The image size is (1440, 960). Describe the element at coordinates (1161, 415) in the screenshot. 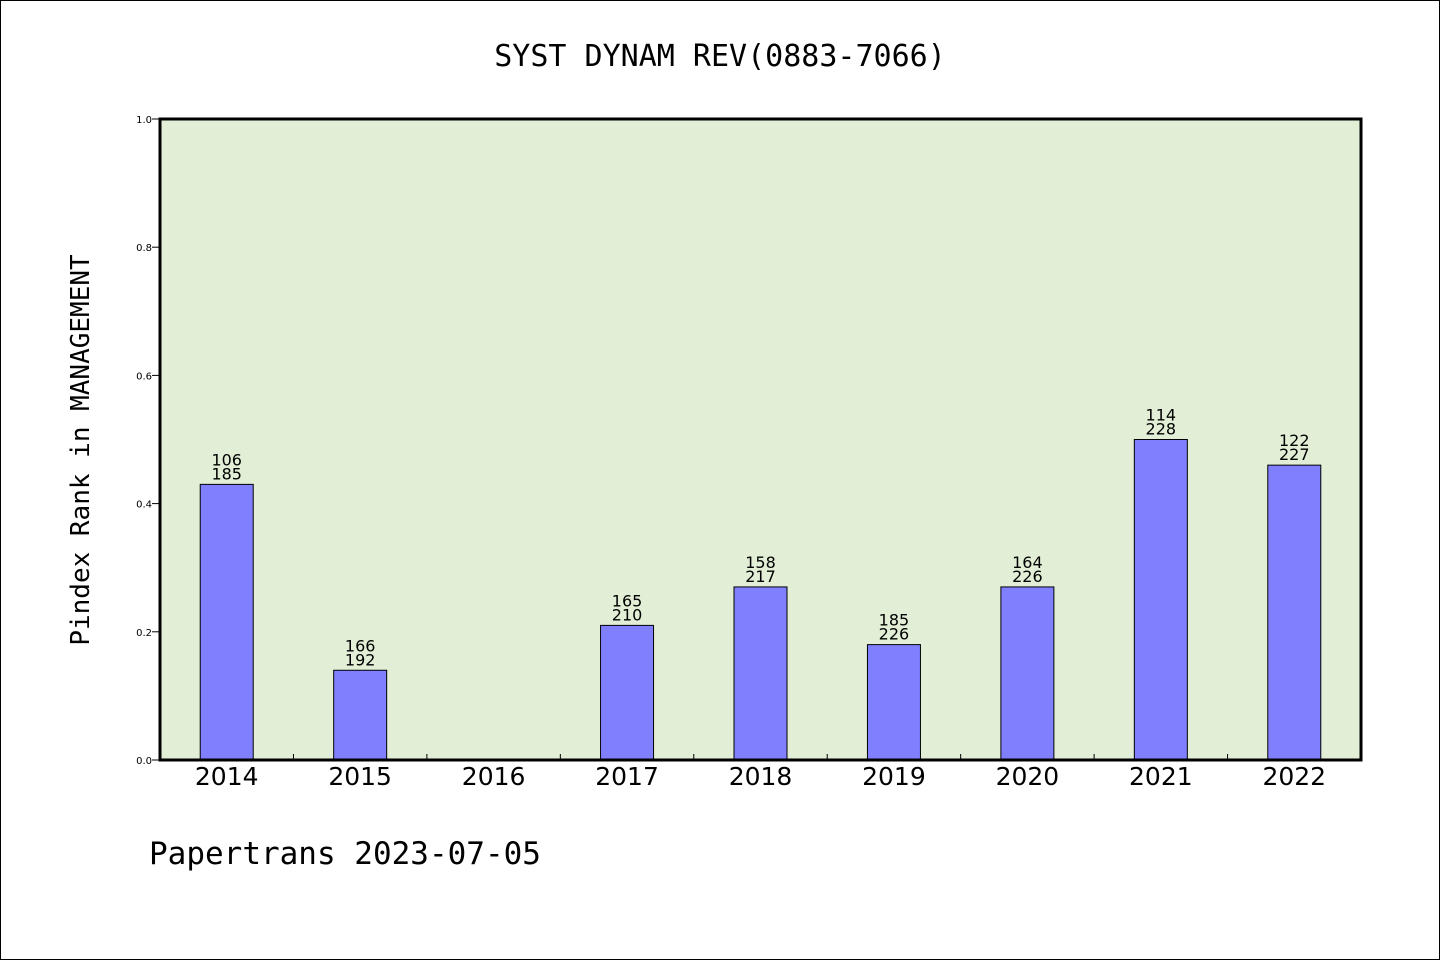

I see `bar-rank-label: 114` at that location.